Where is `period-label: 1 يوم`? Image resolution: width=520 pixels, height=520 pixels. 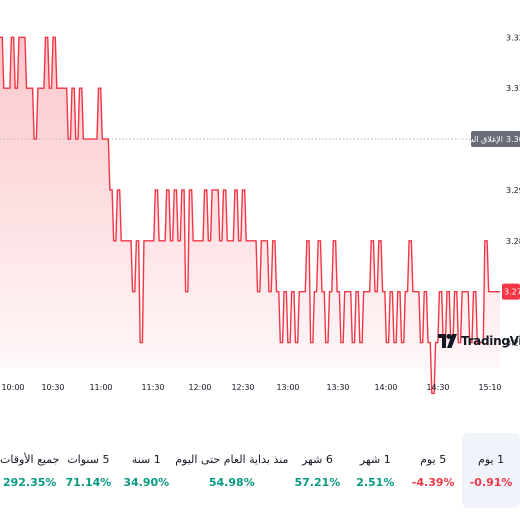
period-label: 1 يوم is located at coordinates (491, 459).